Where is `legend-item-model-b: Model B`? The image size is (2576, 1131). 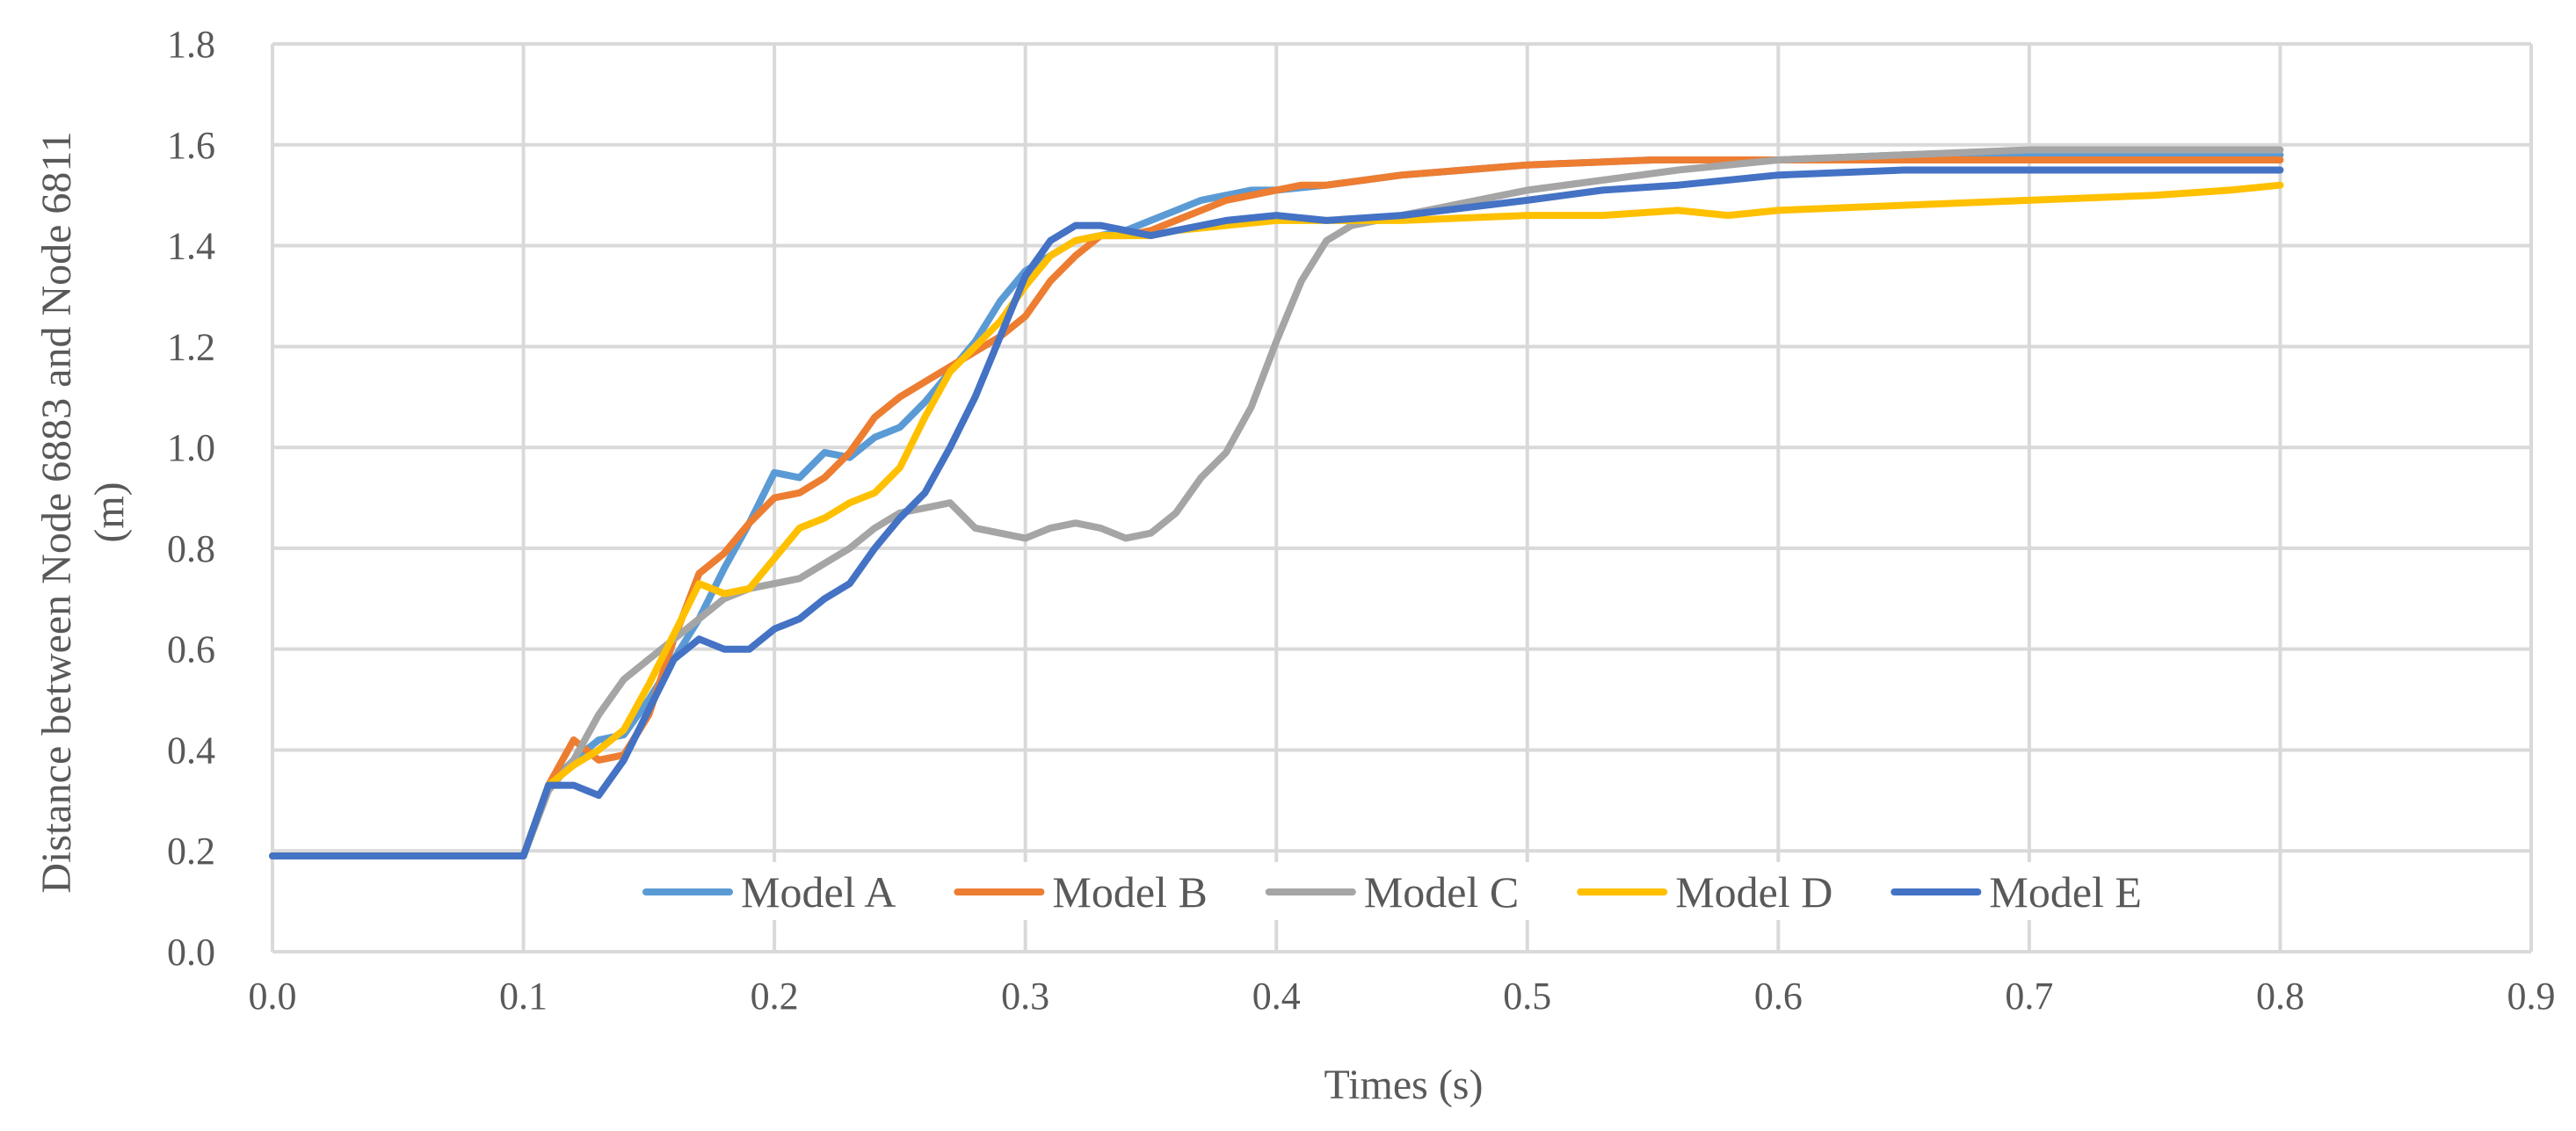 legend-item-model-b: Model B is located at coordinates (1081, 892).